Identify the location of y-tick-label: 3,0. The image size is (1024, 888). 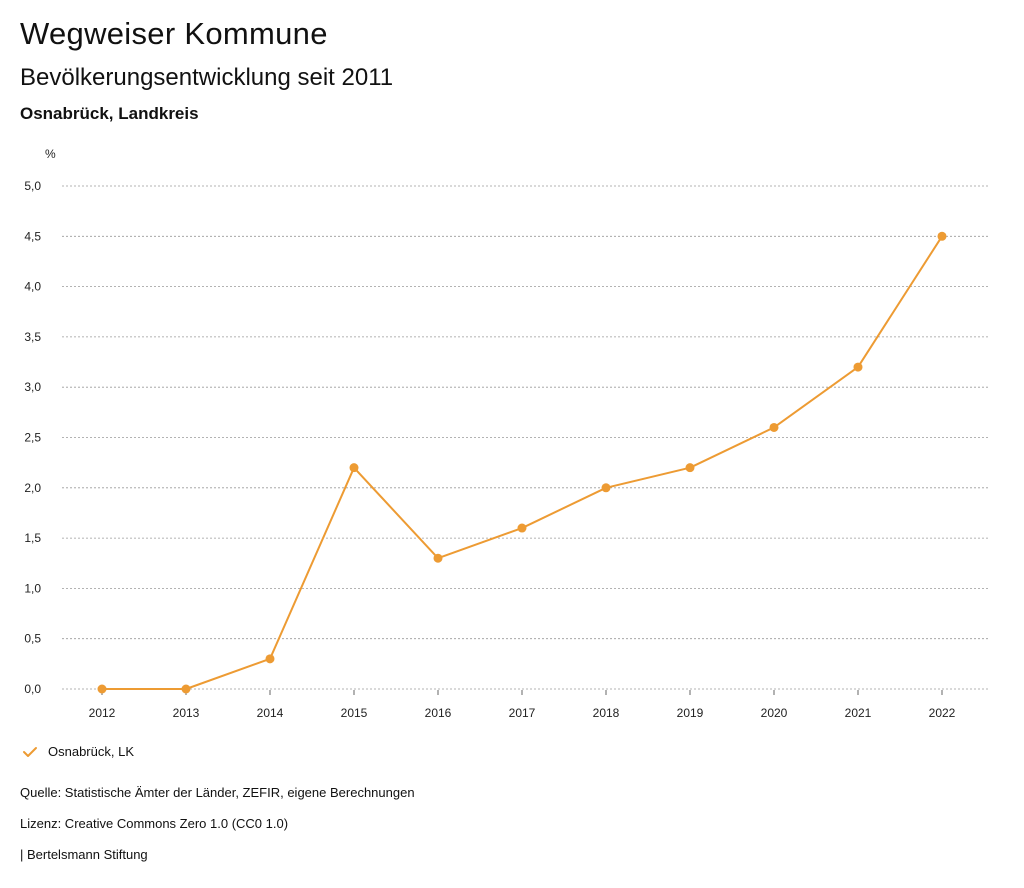
(32, 387).